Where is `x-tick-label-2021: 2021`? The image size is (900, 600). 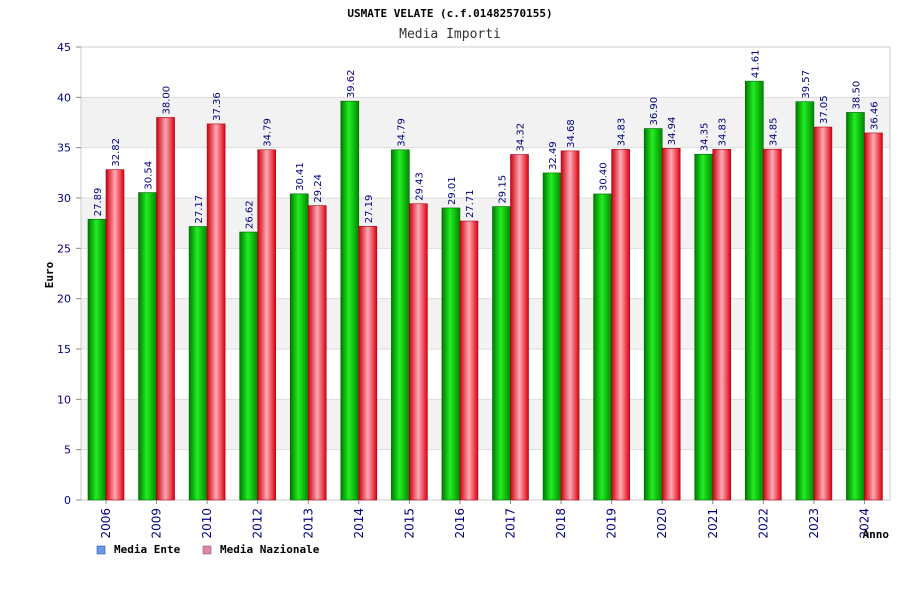
x-tick-label-2021: 2021 is located at coordinates (713, 523).